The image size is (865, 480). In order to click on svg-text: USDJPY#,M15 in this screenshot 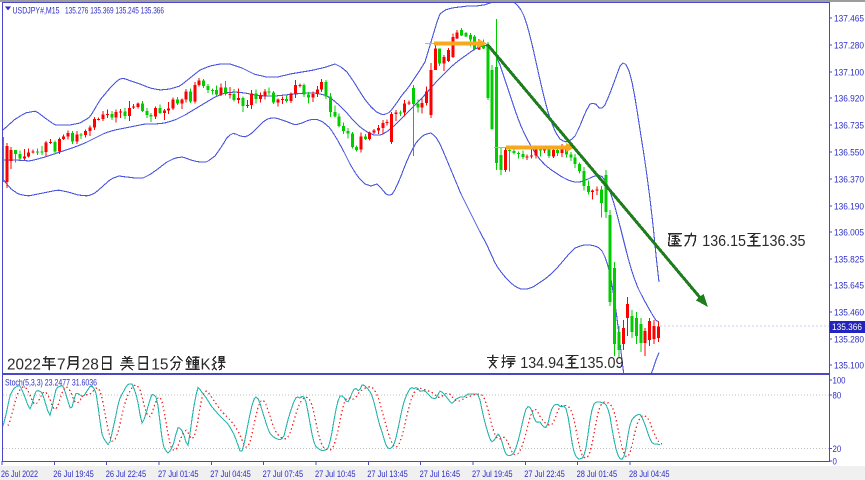, I will do `click(36, 11)`.